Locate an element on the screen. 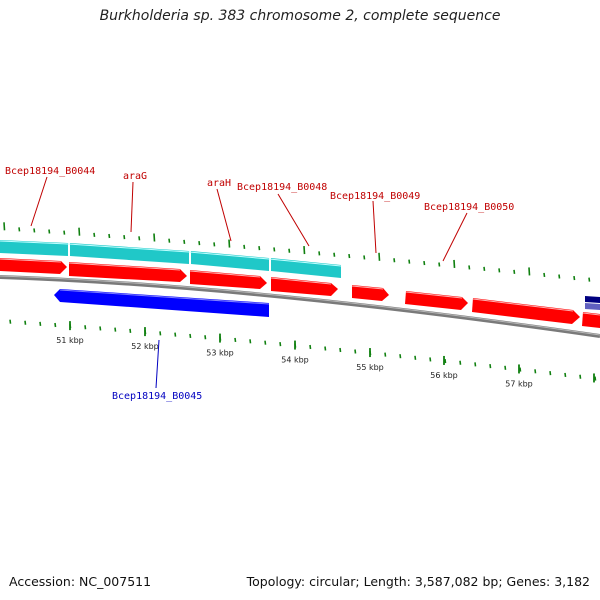 The width and height of the screenshot is (600, 600). gene-label: Bcep18194_B0045 is located at coordinates (157, 396).